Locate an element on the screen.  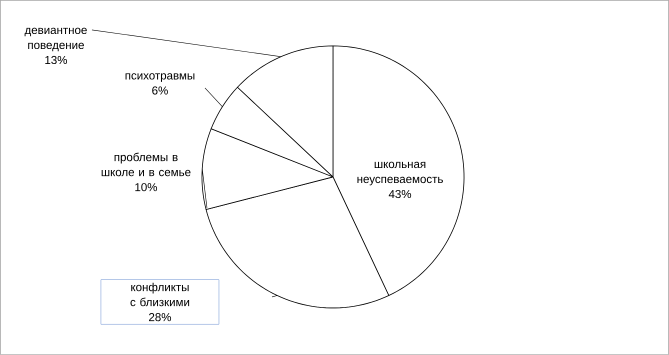
data-label: 10% is located at coordinates (146, 187).